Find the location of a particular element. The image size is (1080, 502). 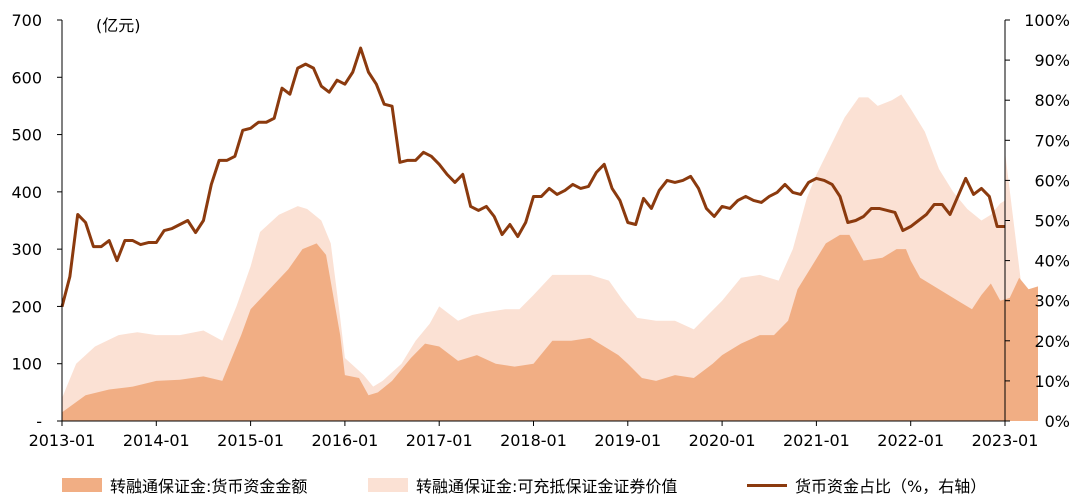

legend-item-ratio: 货币资金占比（%，右轴） is located at coordinates (866, 485).